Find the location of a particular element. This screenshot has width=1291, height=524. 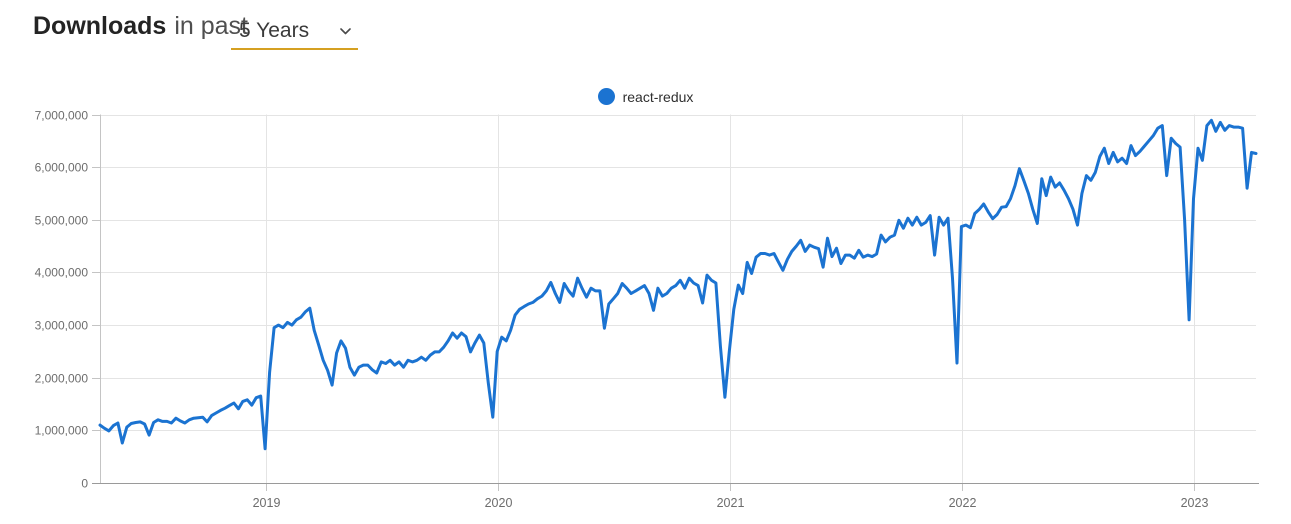

legend-item-react-redux: react-redux is located at coordinates (645, 96).